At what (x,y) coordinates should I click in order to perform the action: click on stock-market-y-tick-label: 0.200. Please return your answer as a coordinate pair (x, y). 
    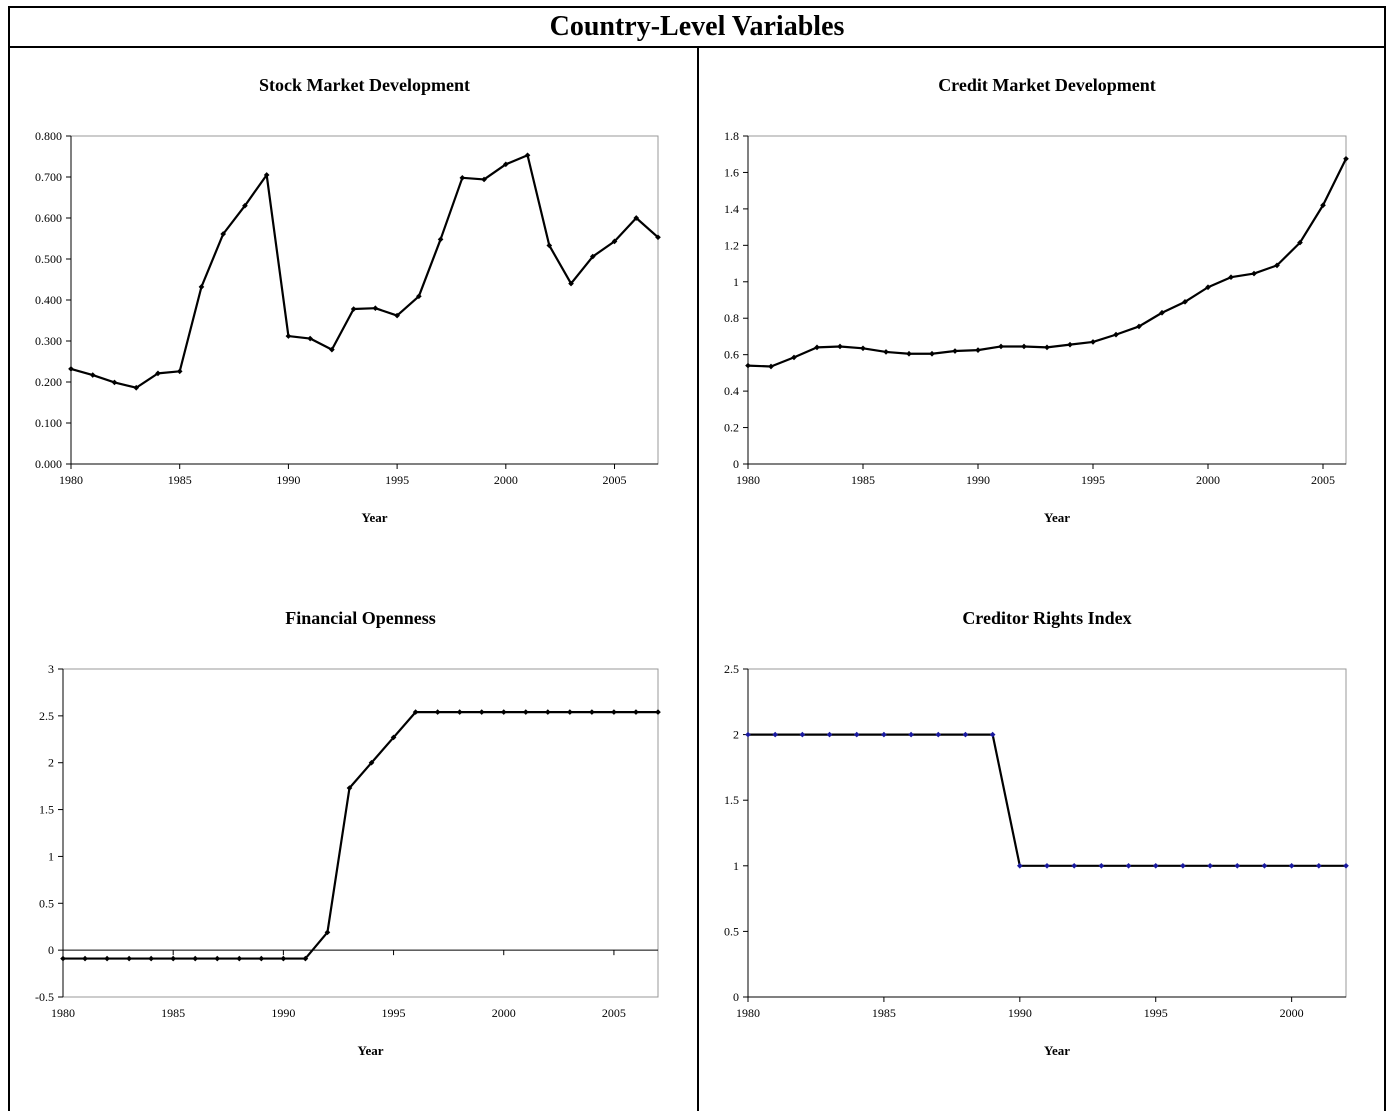
    Looking at the image, I should click on (48, 382).